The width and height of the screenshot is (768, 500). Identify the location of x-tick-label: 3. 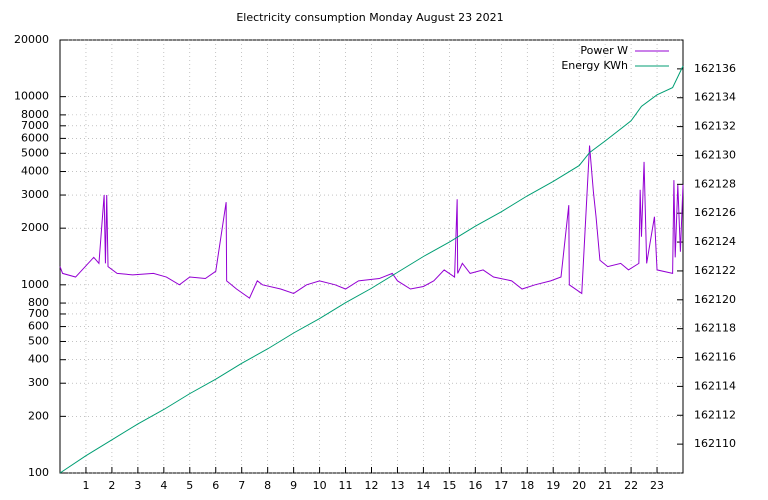
(137, 485).